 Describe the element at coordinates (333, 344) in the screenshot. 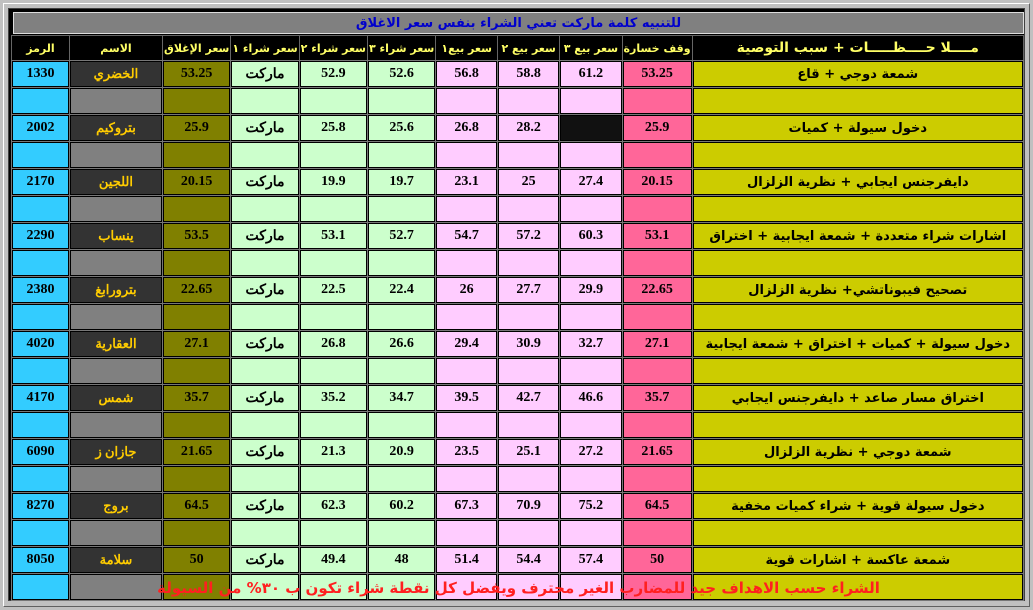

I see `cell-buy2: 26.8` at that location.